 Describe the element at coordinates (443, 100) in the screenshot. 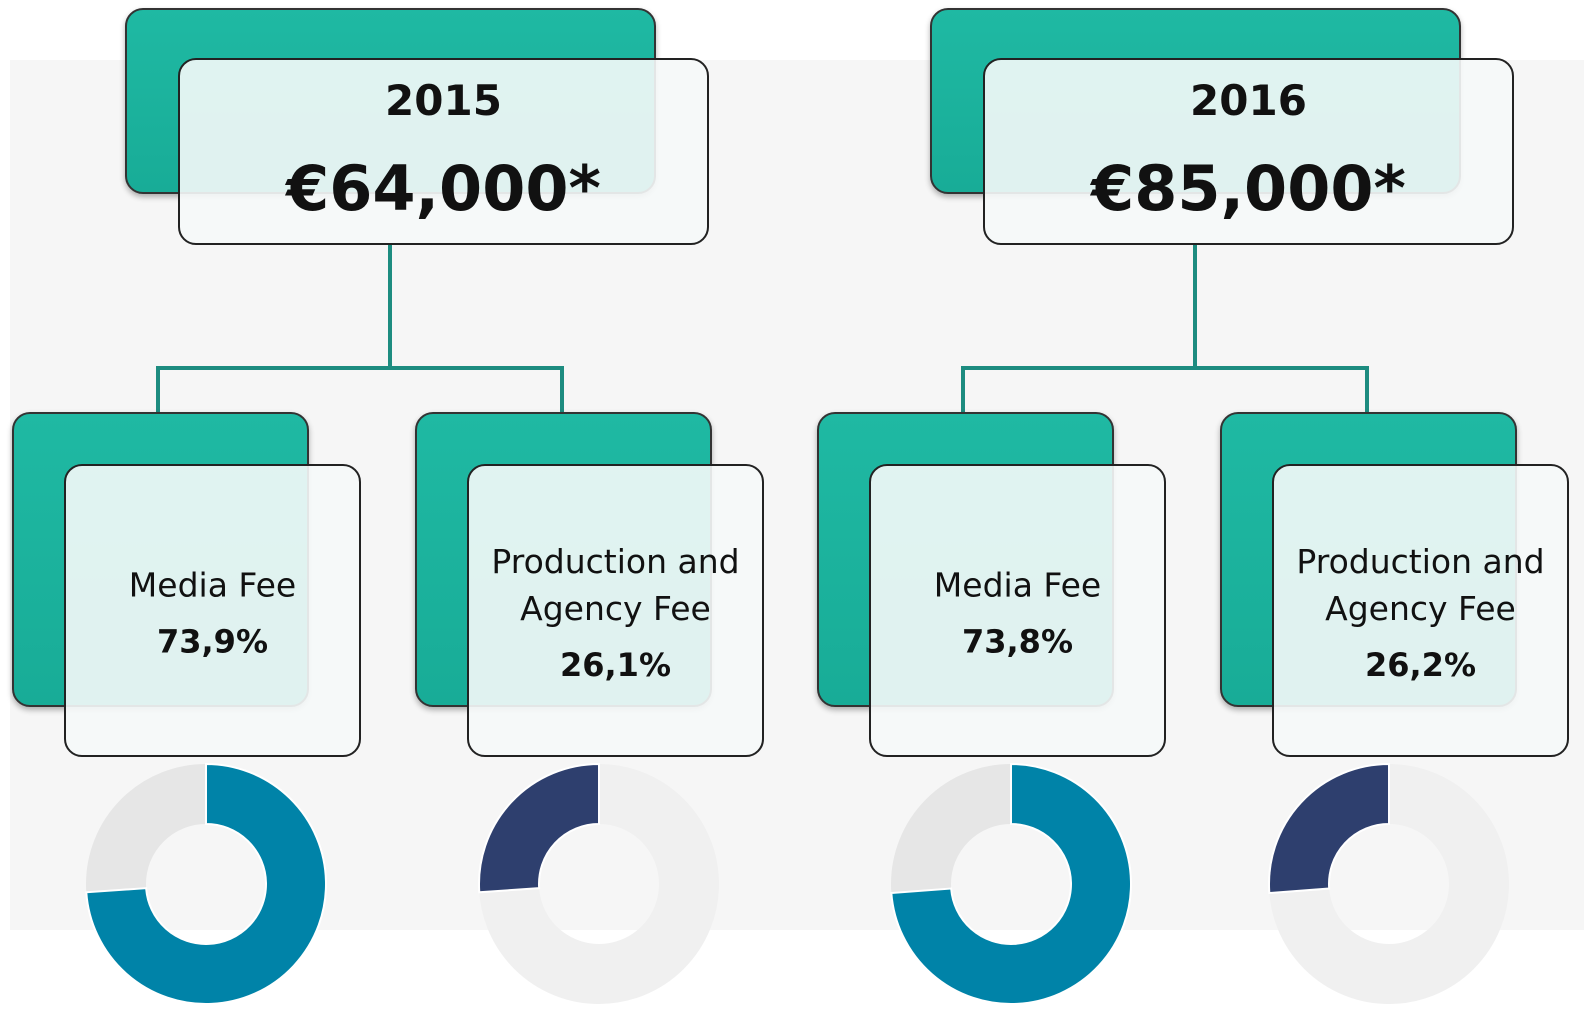

I see `year: 2015` at that location.